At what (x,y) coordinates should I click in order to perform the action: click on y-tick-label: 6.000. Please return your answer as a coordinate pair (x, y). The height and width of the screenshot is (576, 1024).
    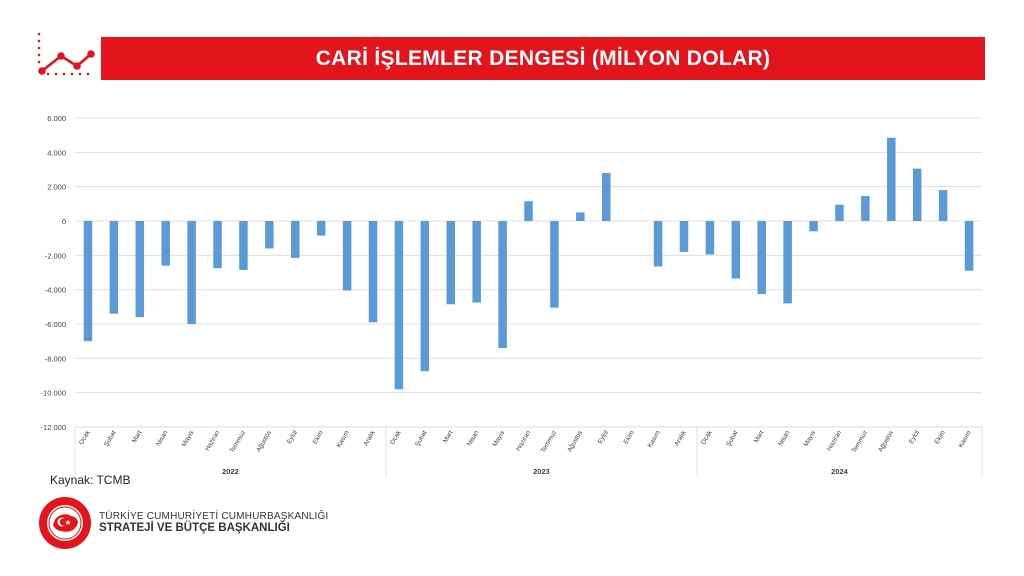
    Looking at the image, I should click on (56, 118).